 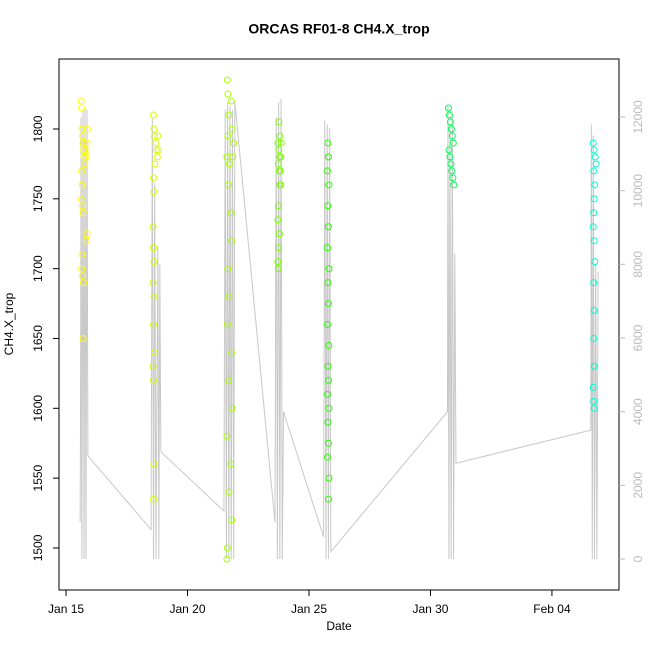 I want to click on y2-tick-label: 8000, so click(x=638, y=264).